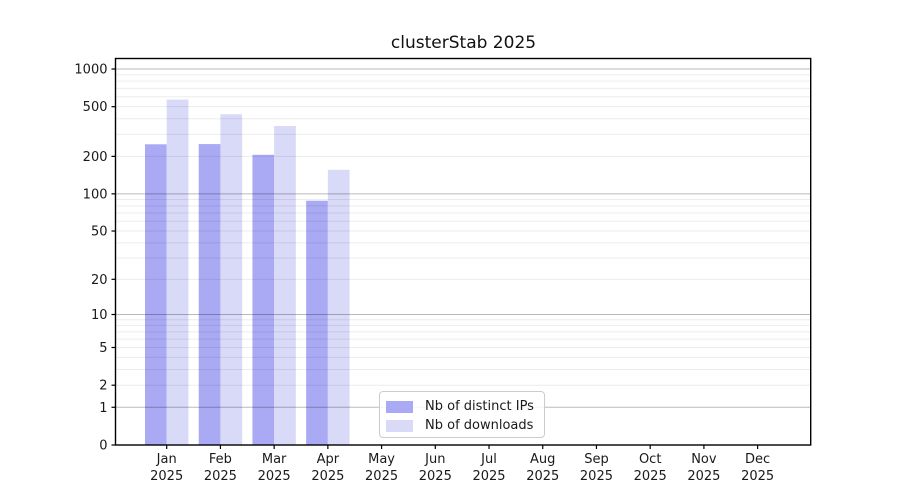 The height and width of the screenshot is (500, 900). Describe the element at coordinates (209, 294) in the screenshot. I see `bar-feb-ips` at that location.